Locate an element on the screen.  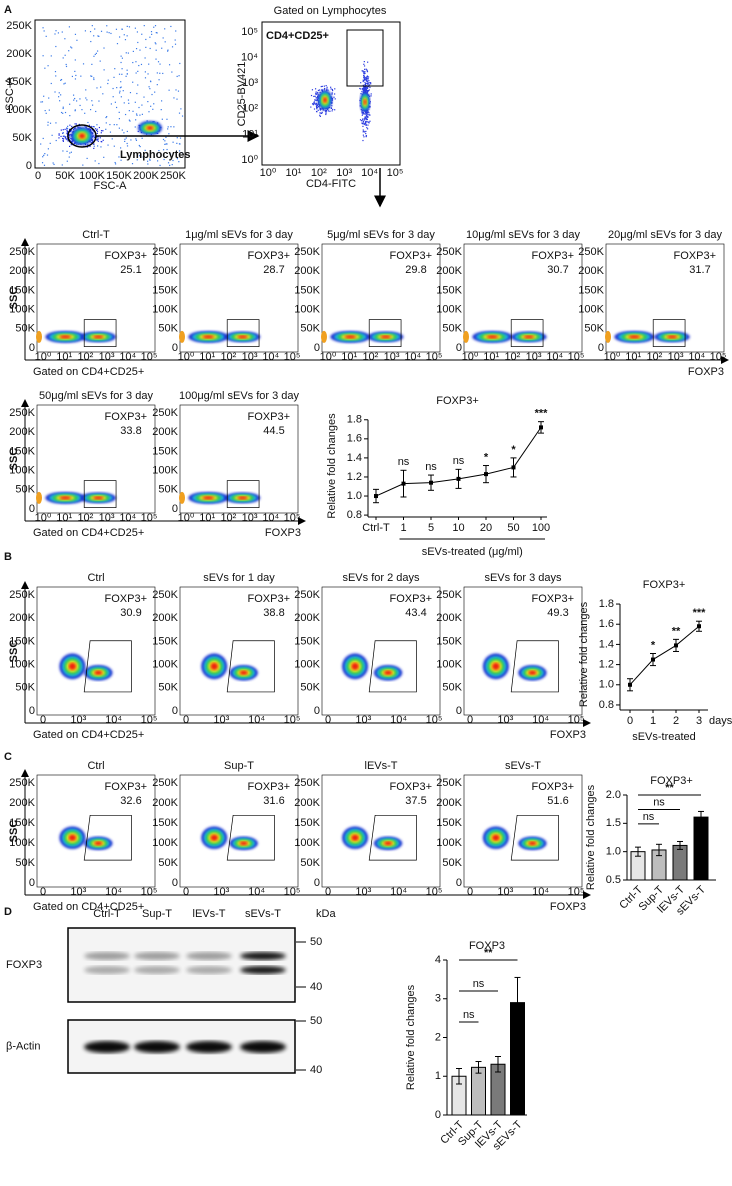
x-tick-label: 0 is located at coordinates (43, 892).